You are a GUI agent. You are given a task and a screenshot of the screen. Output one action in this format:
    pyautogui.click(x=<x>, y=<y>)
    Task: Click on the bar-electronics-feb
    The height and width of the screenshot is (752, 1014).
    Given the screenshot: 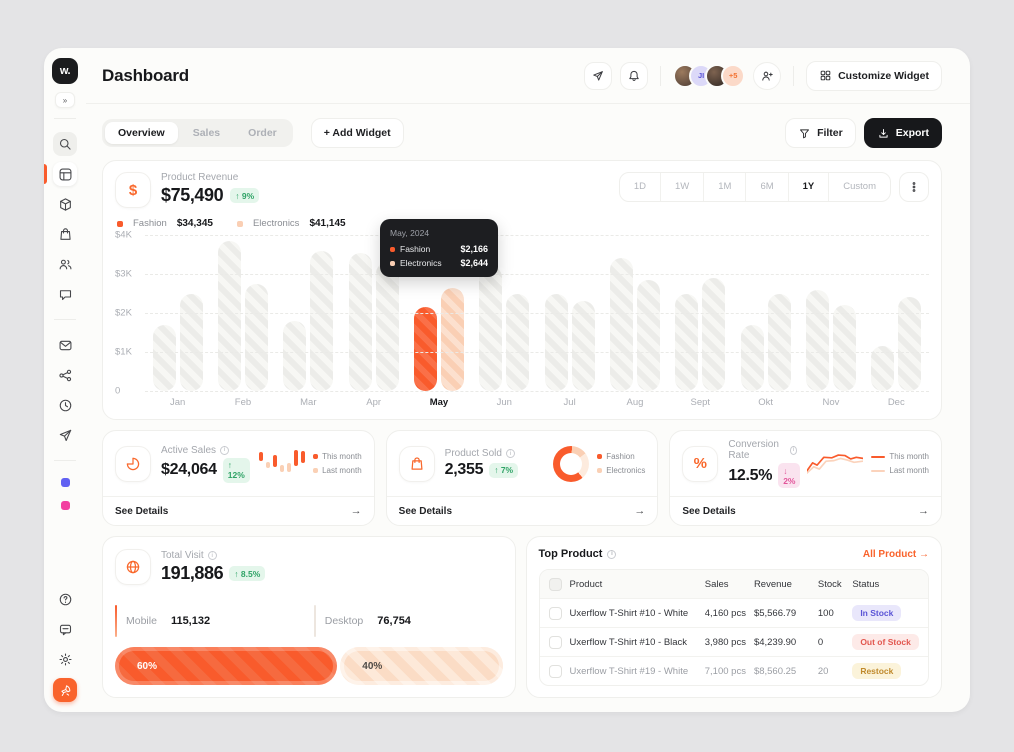 What is the action you would take?
    pyautogui.click(x=256, y=337)
    